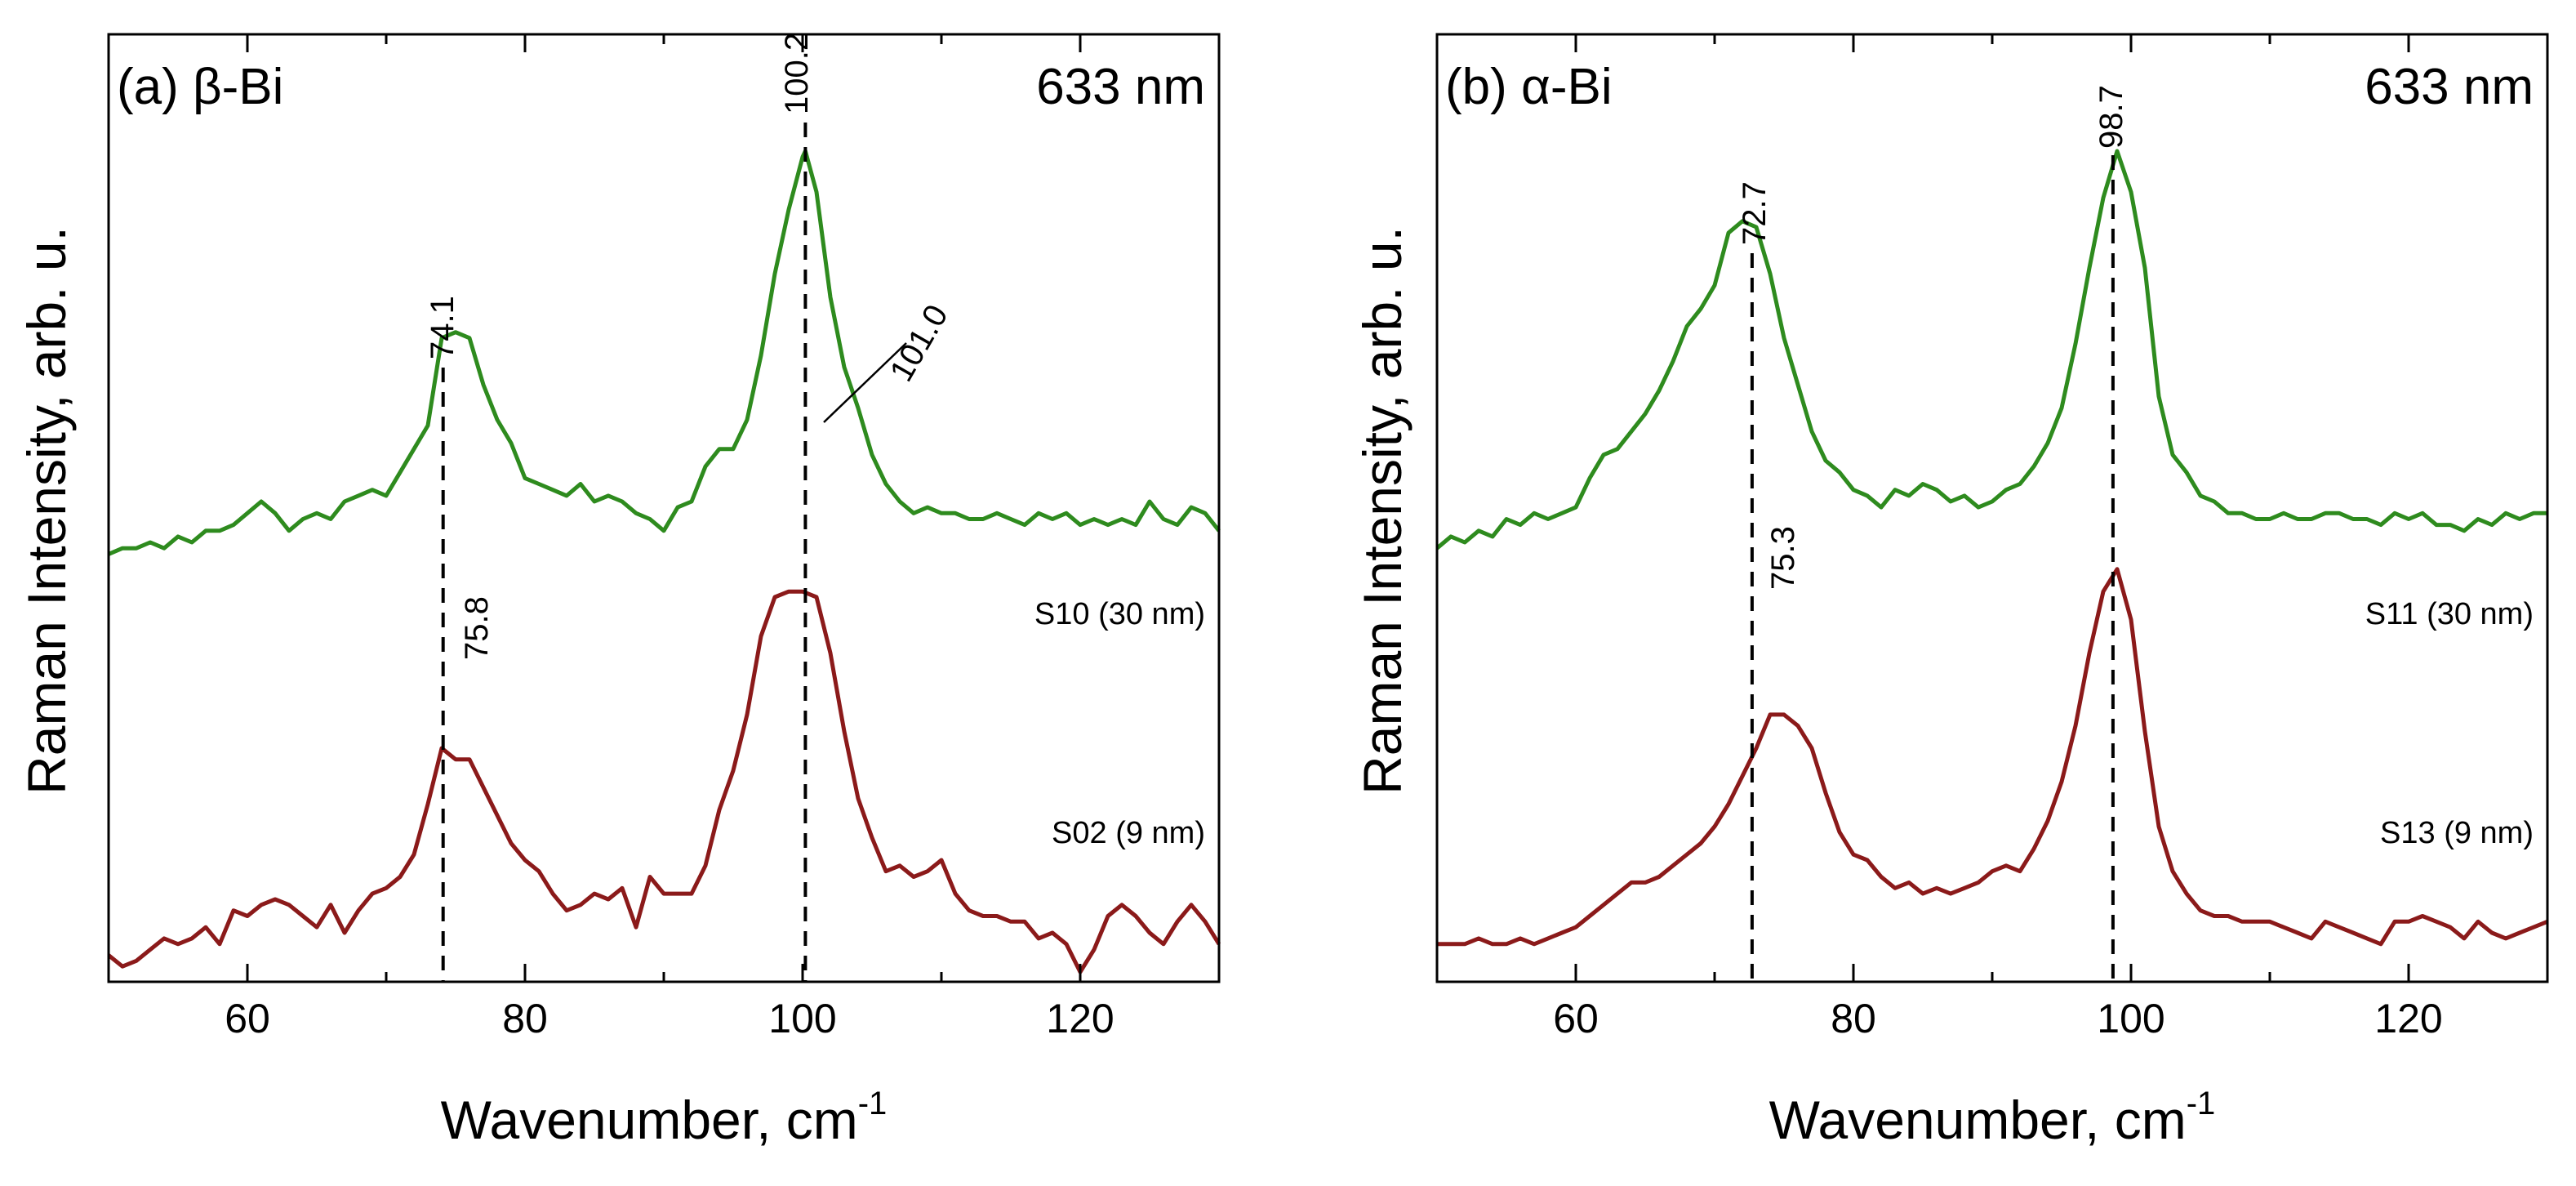  I want to click on series-label-s13: S13 (9 nm), so click(2457, 833).